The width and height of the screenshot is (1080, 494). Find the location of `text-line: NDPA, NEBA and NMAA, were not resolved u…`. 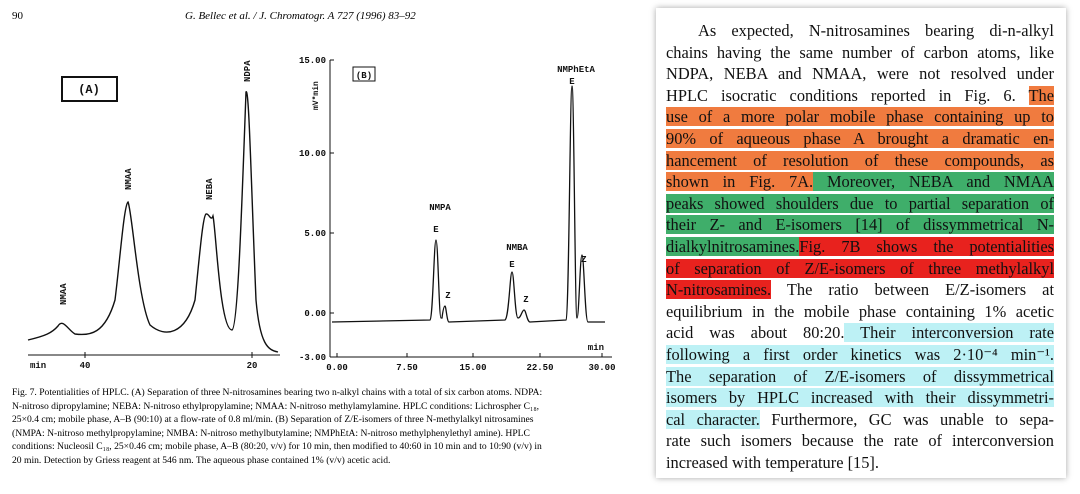

text-line: NDPA, NEBA and NMAA, were not resolved u… is located at coordinates (860, 74).